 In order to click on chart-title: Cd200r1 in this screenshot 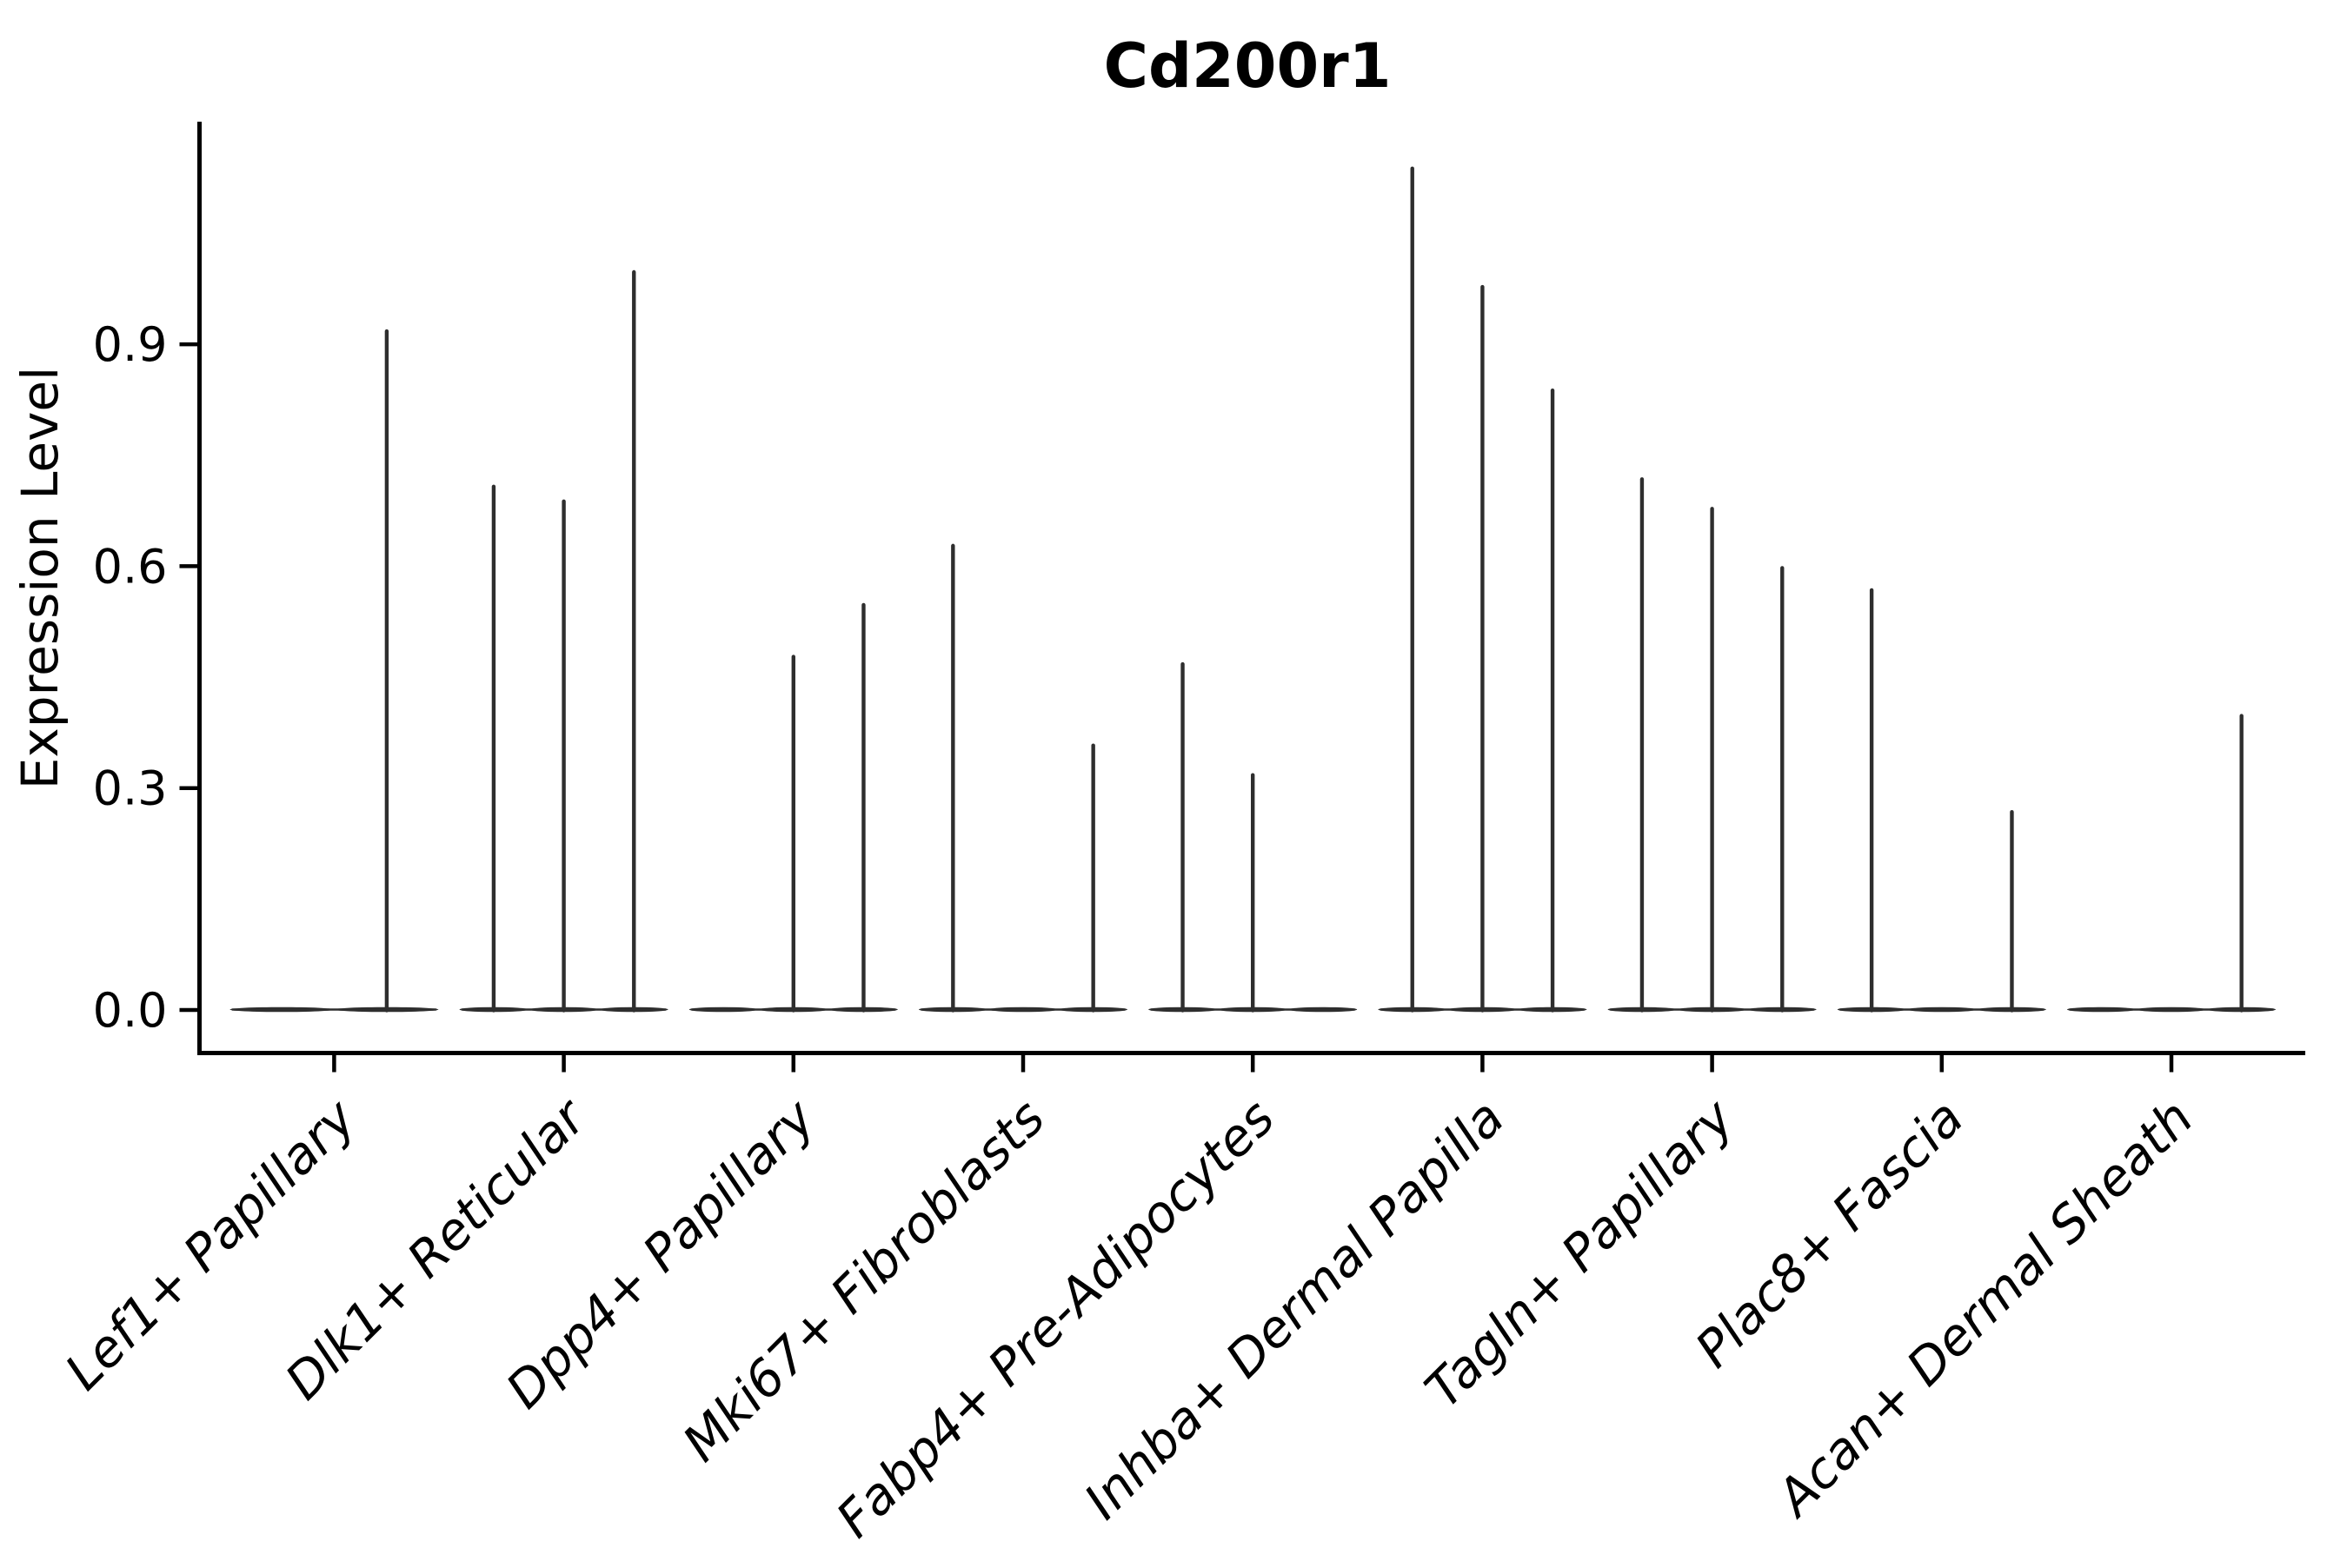, I will do `click(1248, 66)`.